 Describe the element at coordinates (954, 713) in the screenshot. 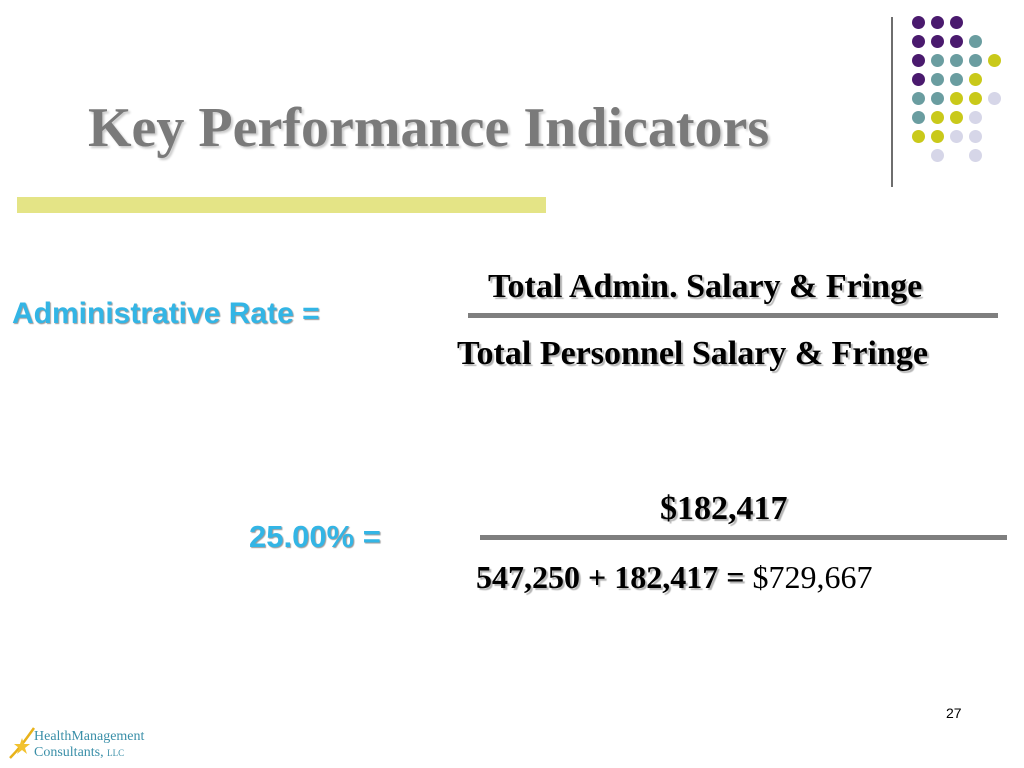

I see `page-number: 27` at that location.